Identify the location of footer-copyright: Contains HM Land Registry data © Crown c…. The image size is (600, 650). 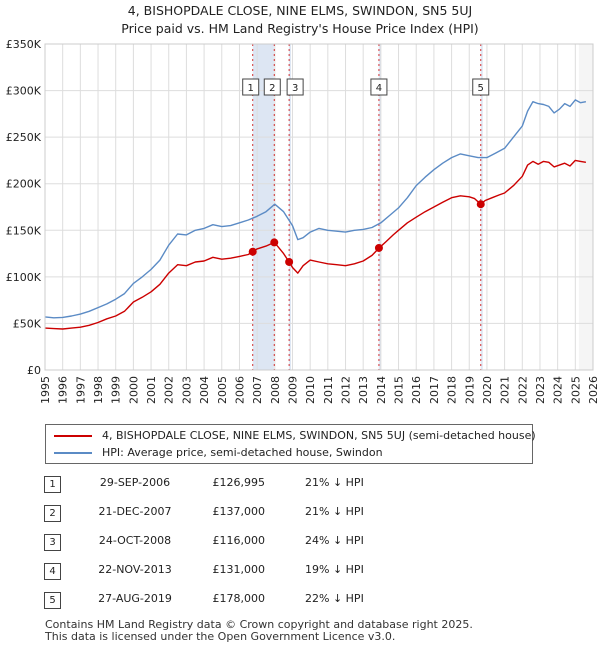
(259, 624).